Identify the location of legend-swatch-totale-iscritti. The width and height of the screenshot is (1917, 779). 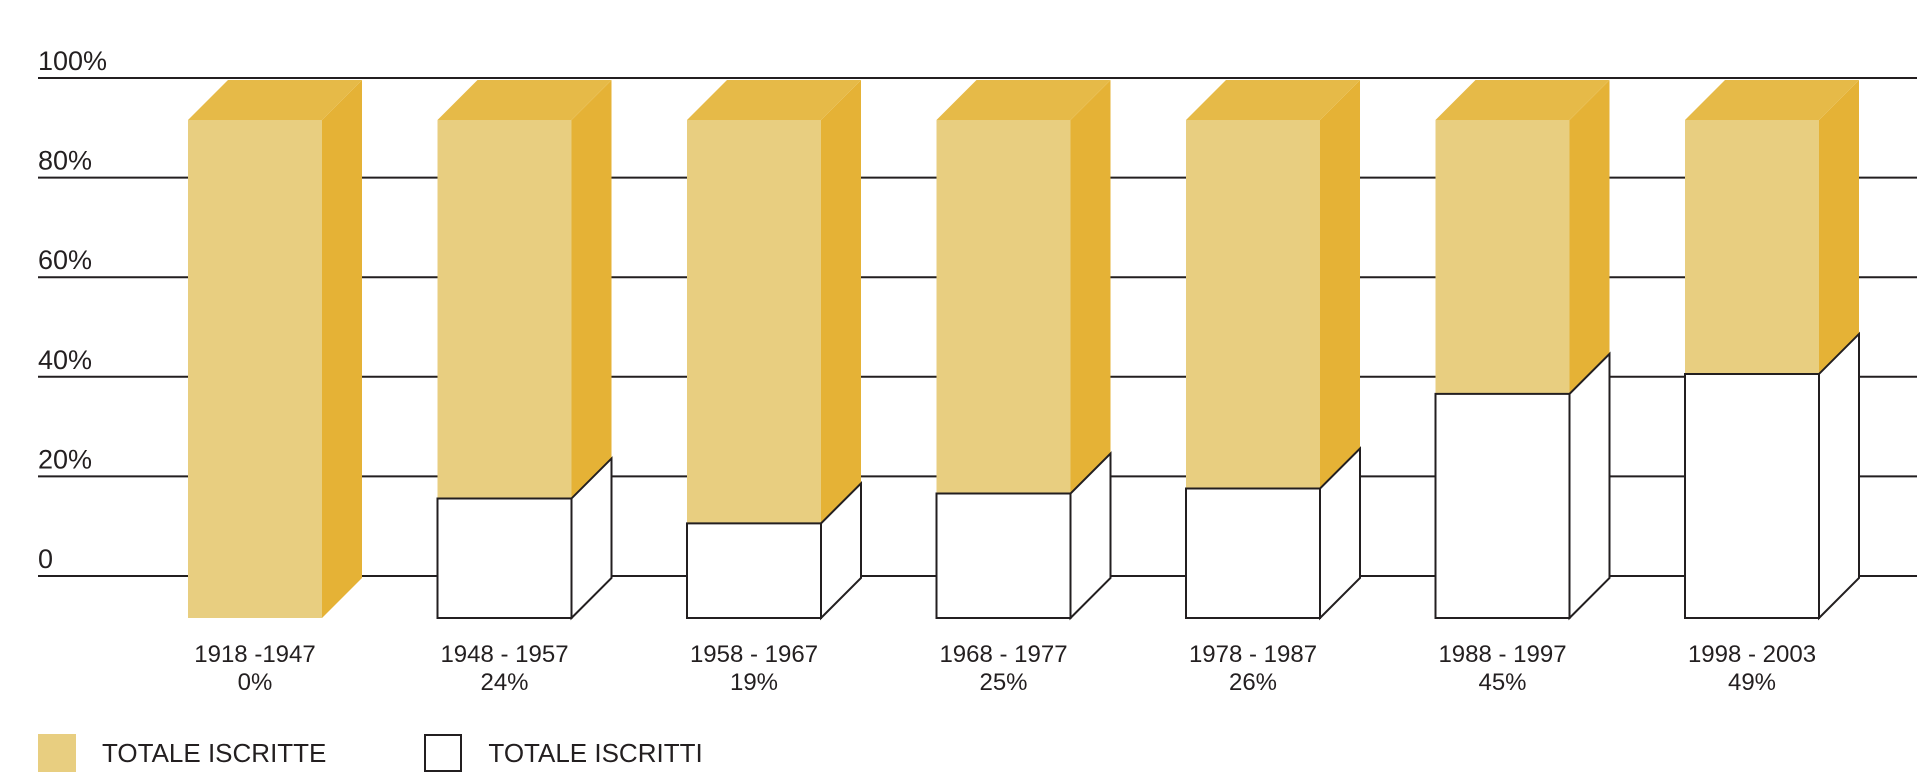
(443, 753).